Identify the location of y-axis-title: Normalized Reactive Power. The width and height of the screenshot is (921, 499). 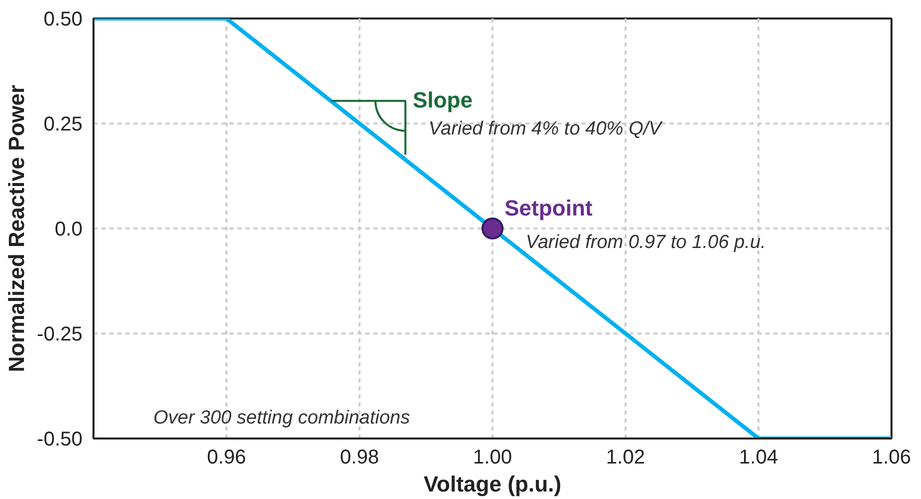
(16, 228).